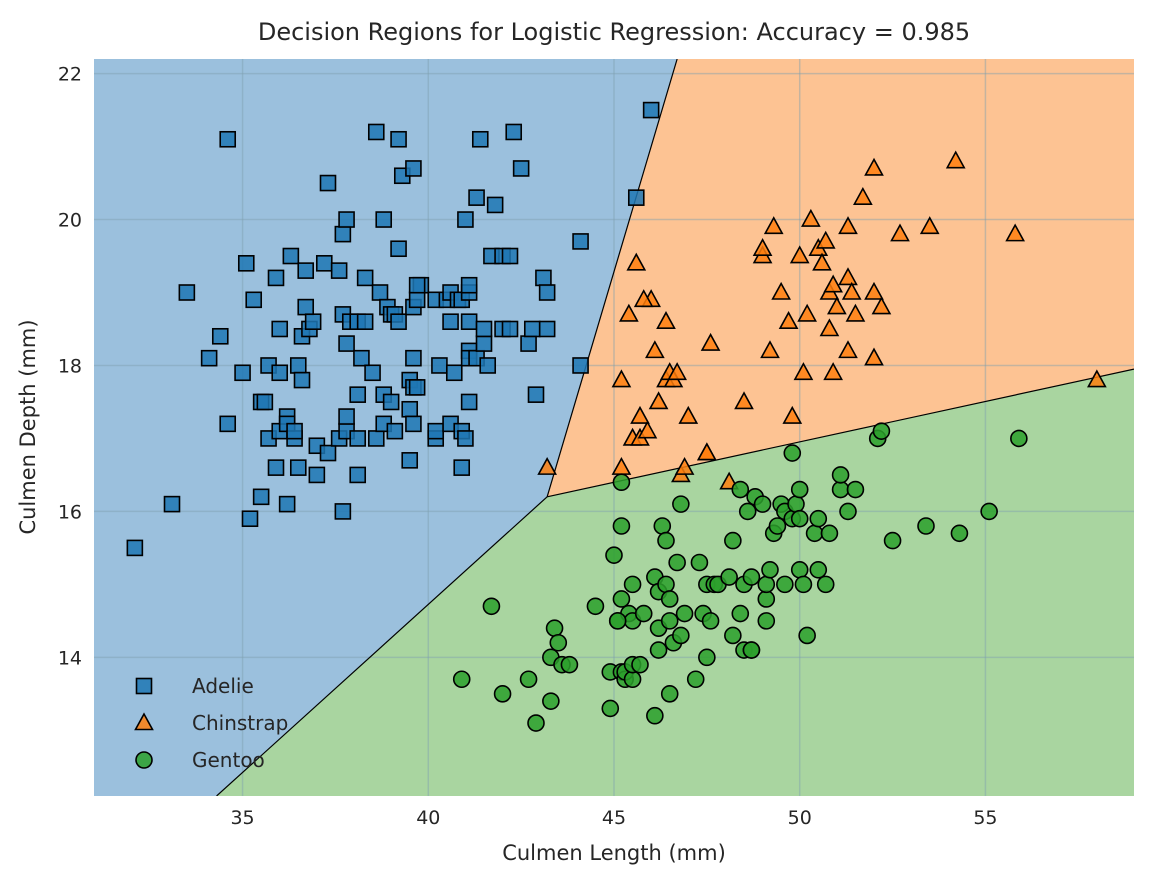  What do you see at coordinates (70, 512) in the screenshot?
I see `y-tick-label: 16` at bounding box center [70, 512].